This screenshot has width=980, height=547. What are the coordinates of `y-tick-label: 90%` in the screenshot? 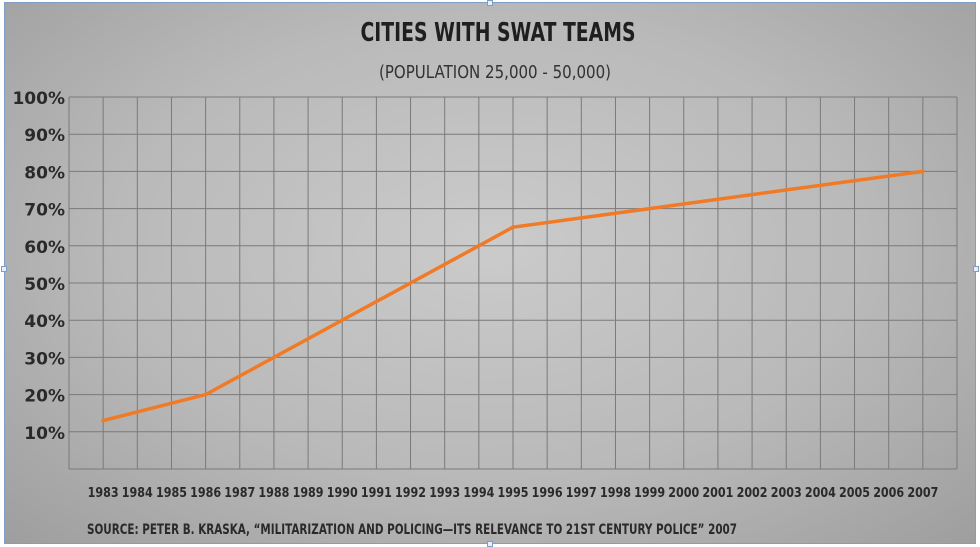 It's located at (44, 136).